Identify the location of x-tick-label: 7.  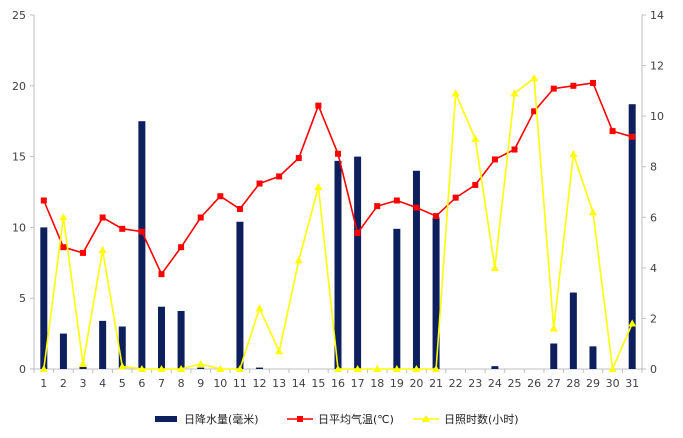
(161, 383).